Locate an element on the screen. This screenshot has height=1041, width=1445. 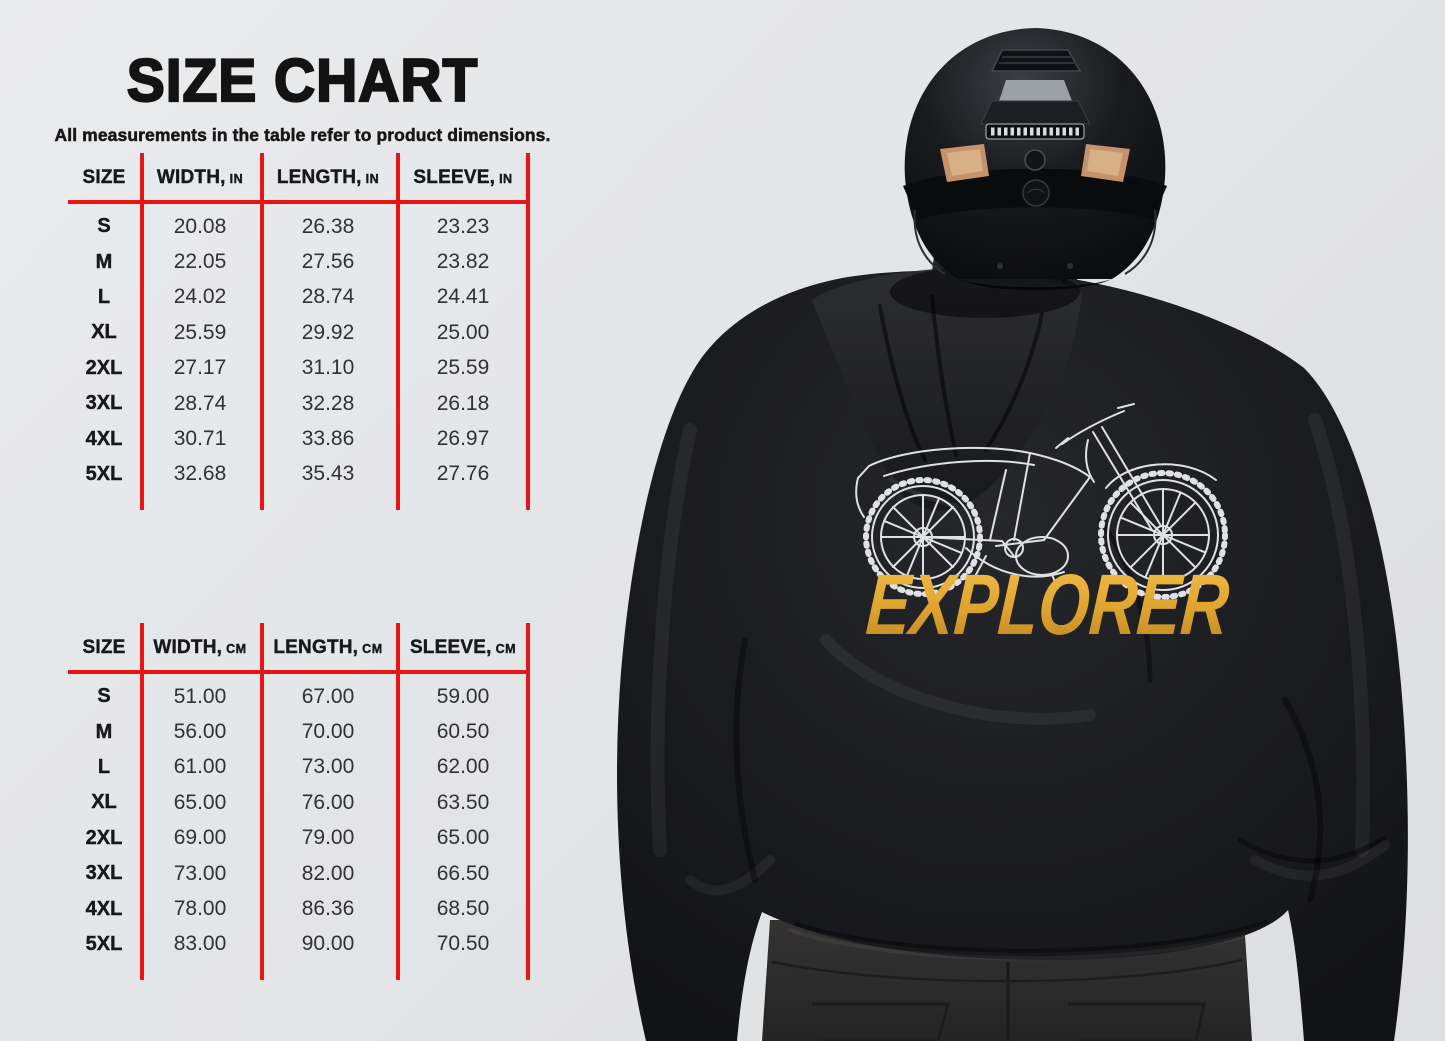
motorcycle-line-art is located at coordinates (1041, 501).